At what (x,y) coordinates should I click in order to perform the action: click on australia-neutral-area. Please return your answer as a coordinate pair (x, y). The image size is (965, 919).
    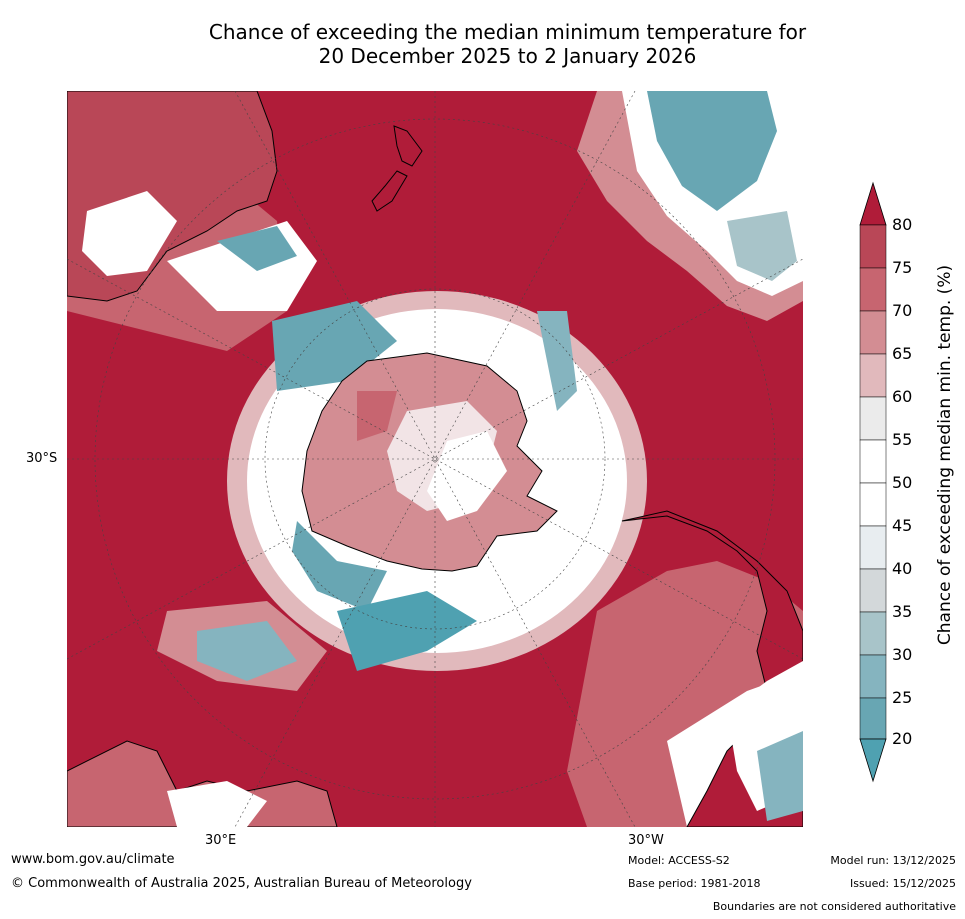
    Looking at the image, I should click on (129, 233).